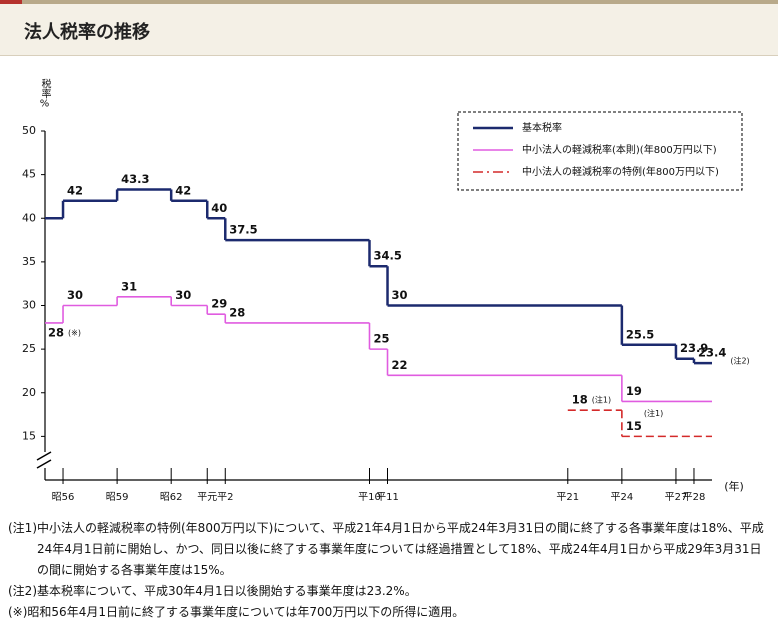 This screenshot has height=623, width=778. I want to click on note-label: (※), so click(18, 612).